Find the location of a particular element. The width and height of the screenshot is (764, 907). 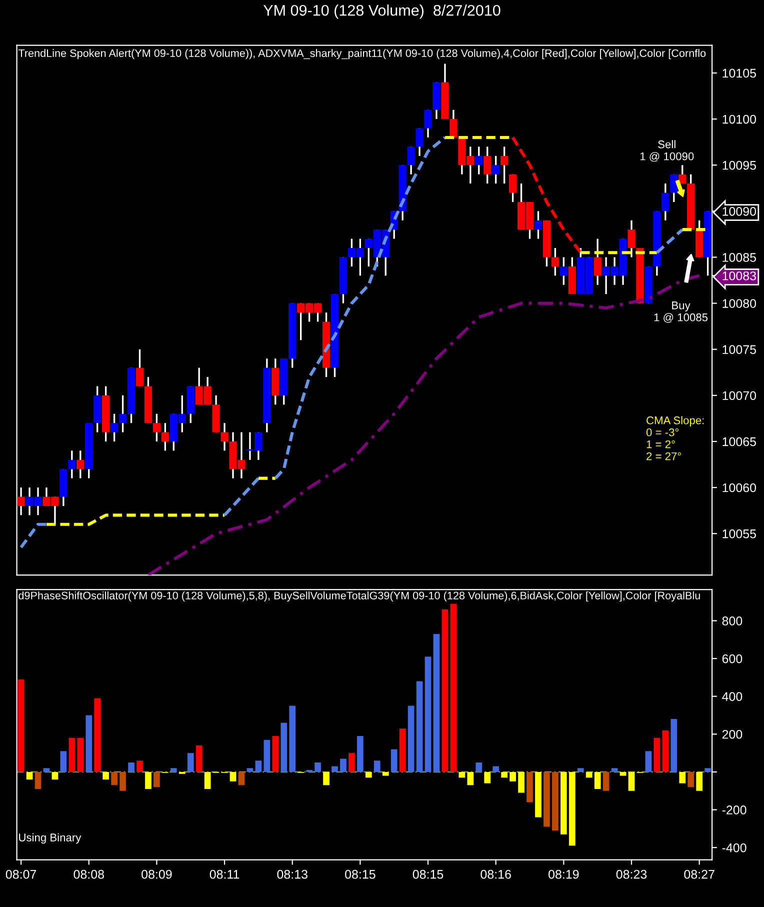

y-tick-label: 10055 is located at coordinates (739, 533).